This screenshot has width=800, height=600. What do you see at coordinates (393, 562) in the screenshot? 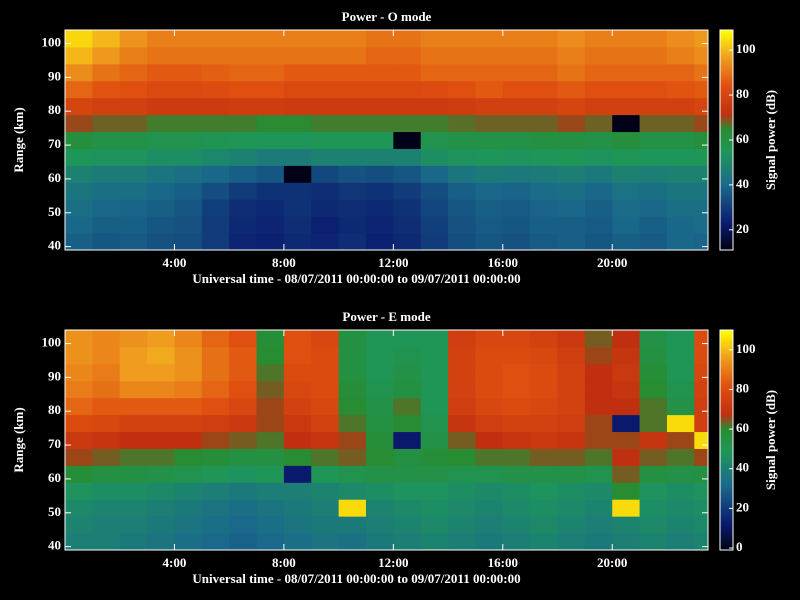
I see `x-tick-label: 12:00` at bounding box center [393, 562].